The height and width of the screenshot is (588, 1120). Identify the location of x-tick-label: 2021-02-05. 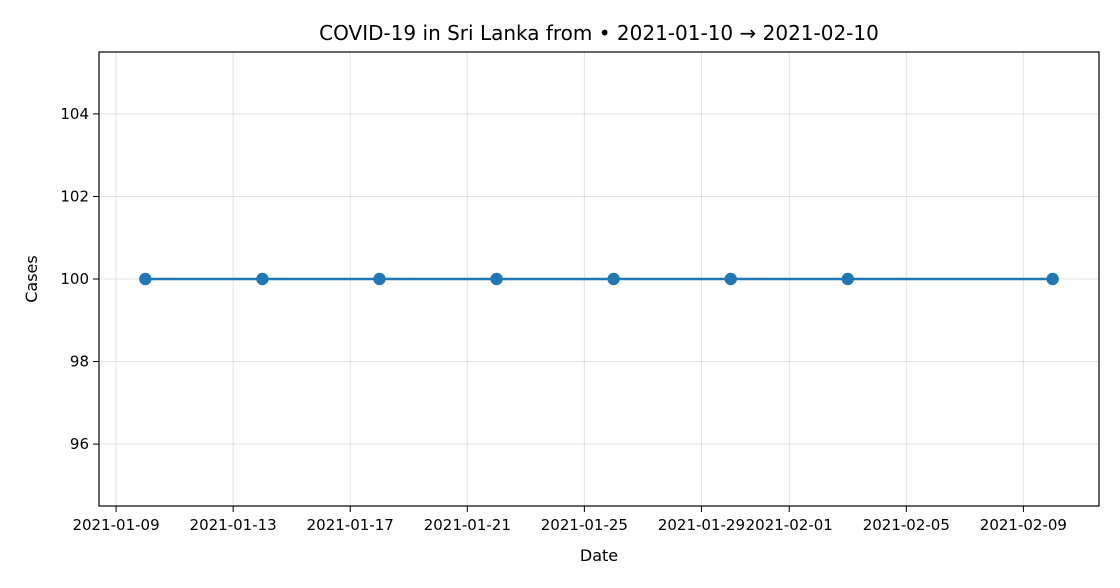
(906, 525).